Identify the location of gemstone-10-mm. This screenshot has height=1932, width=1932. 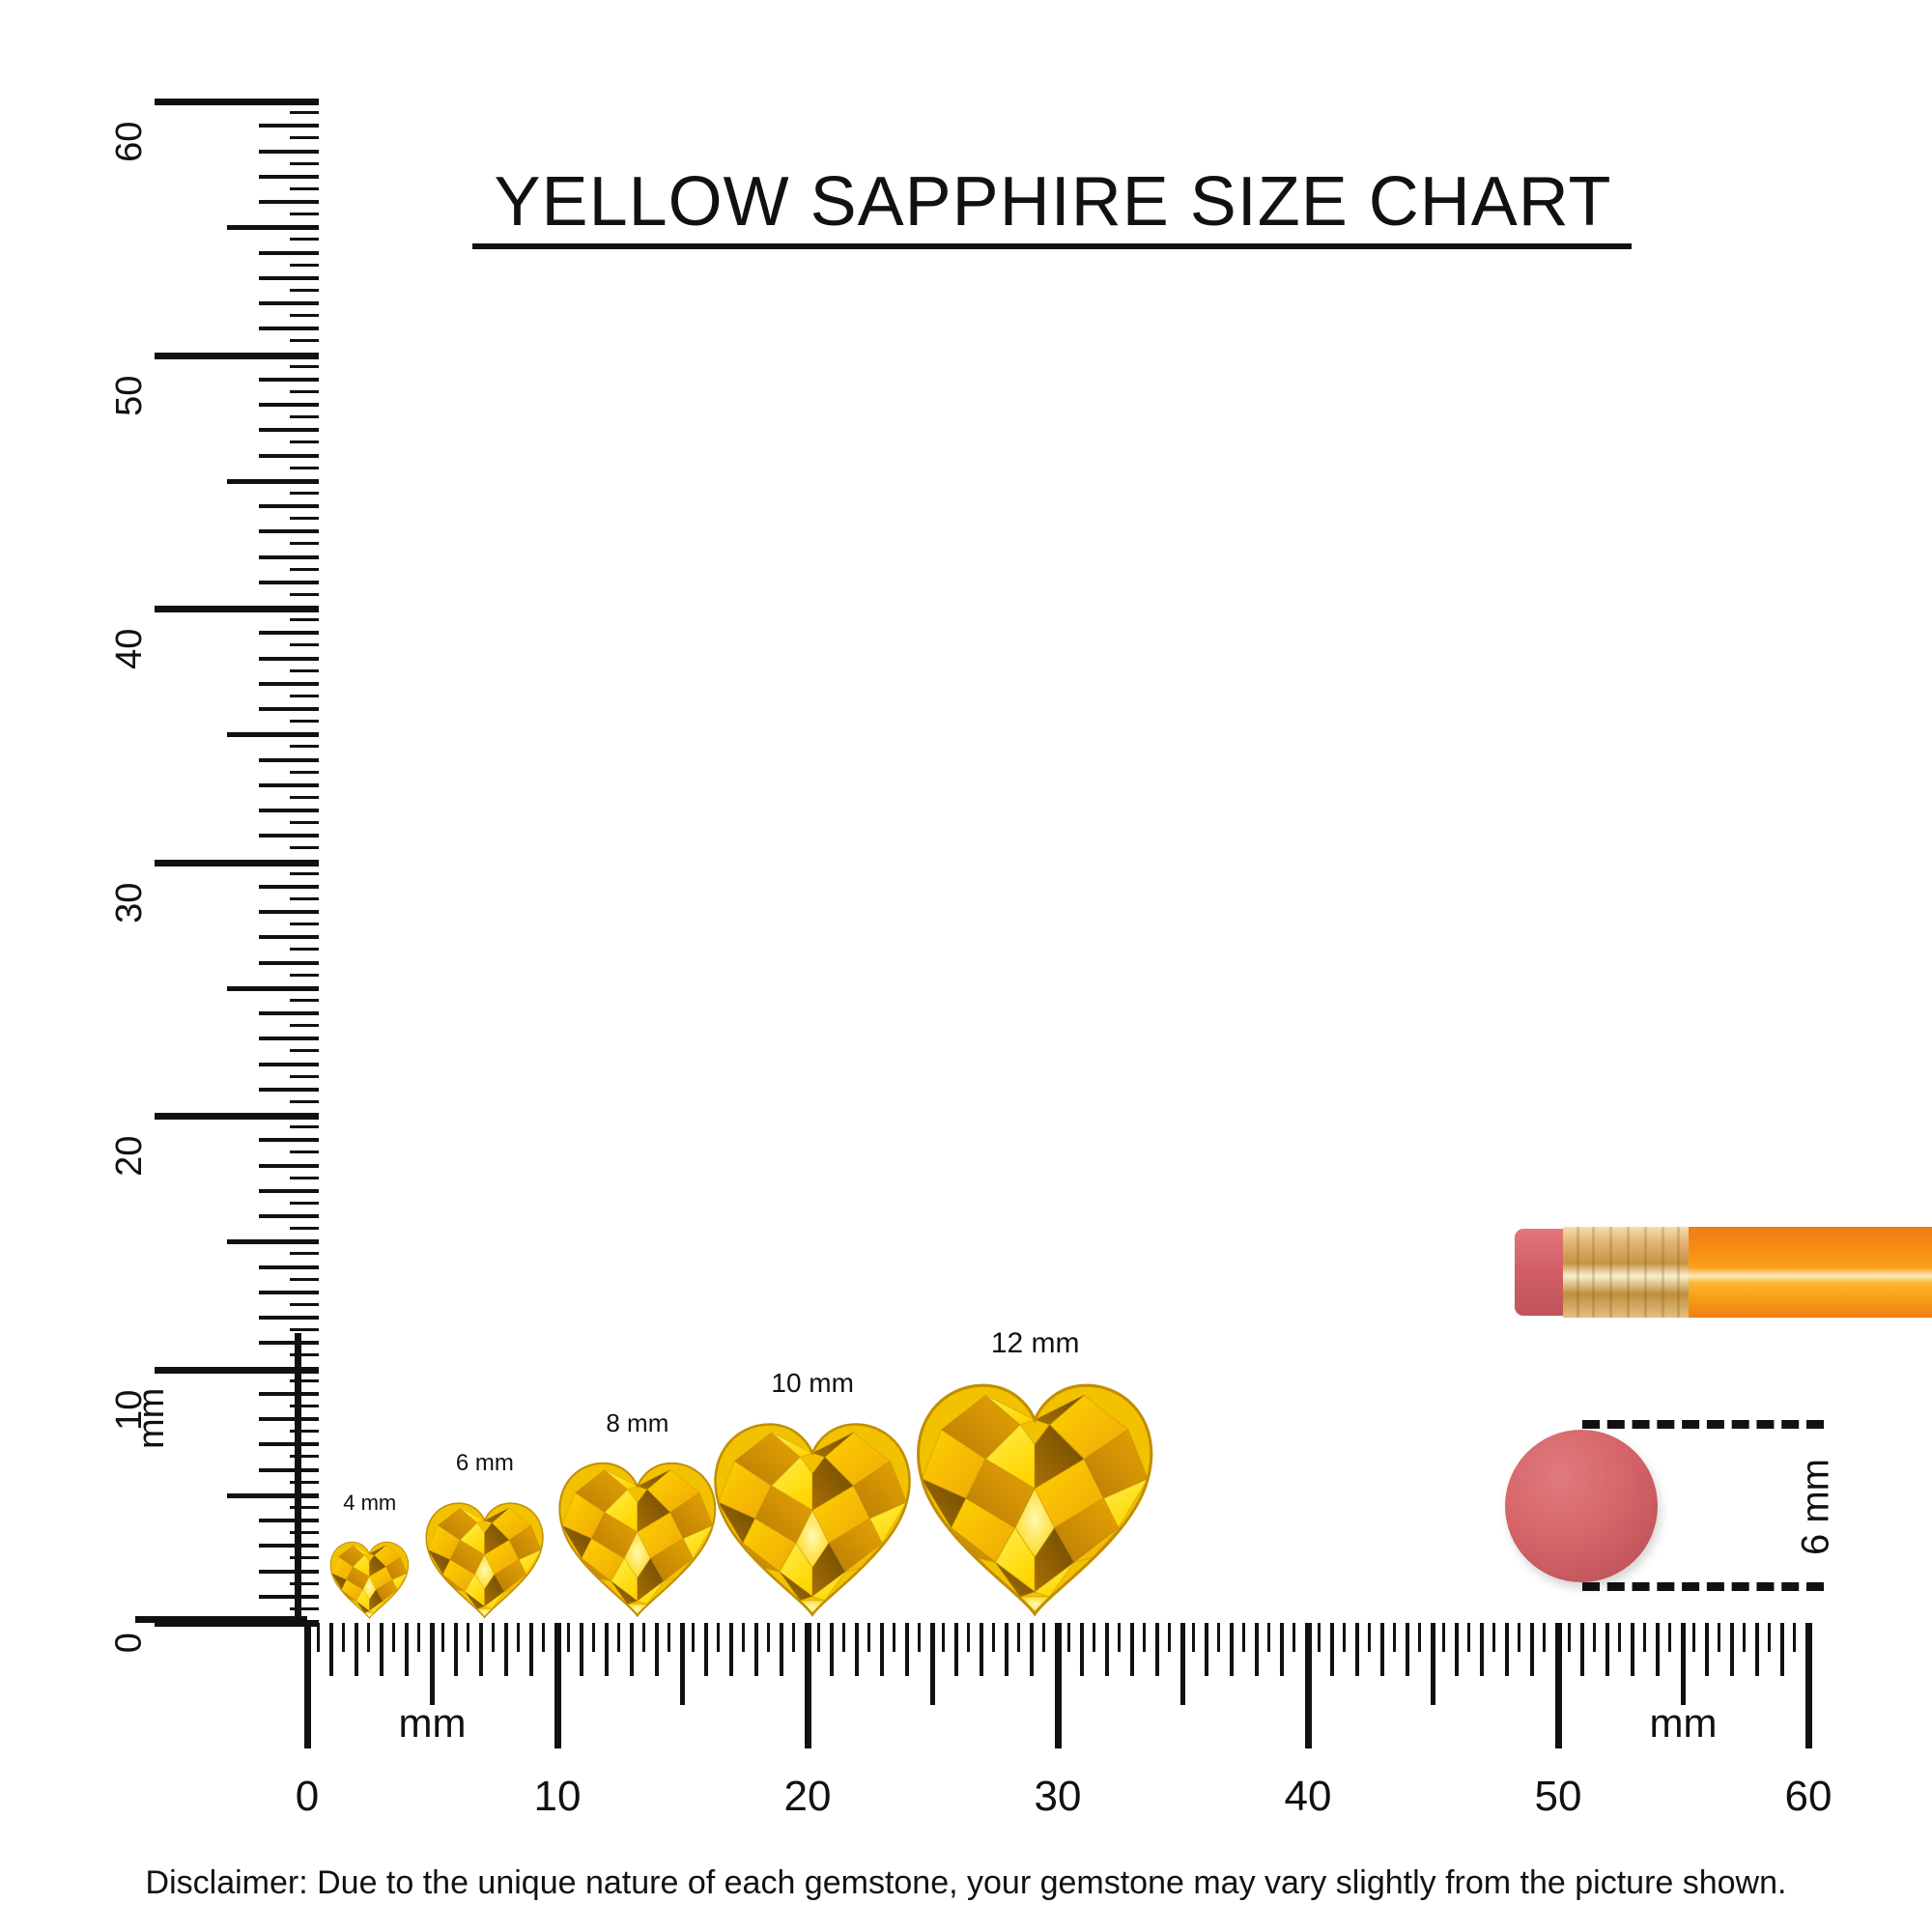
(812, 1518).